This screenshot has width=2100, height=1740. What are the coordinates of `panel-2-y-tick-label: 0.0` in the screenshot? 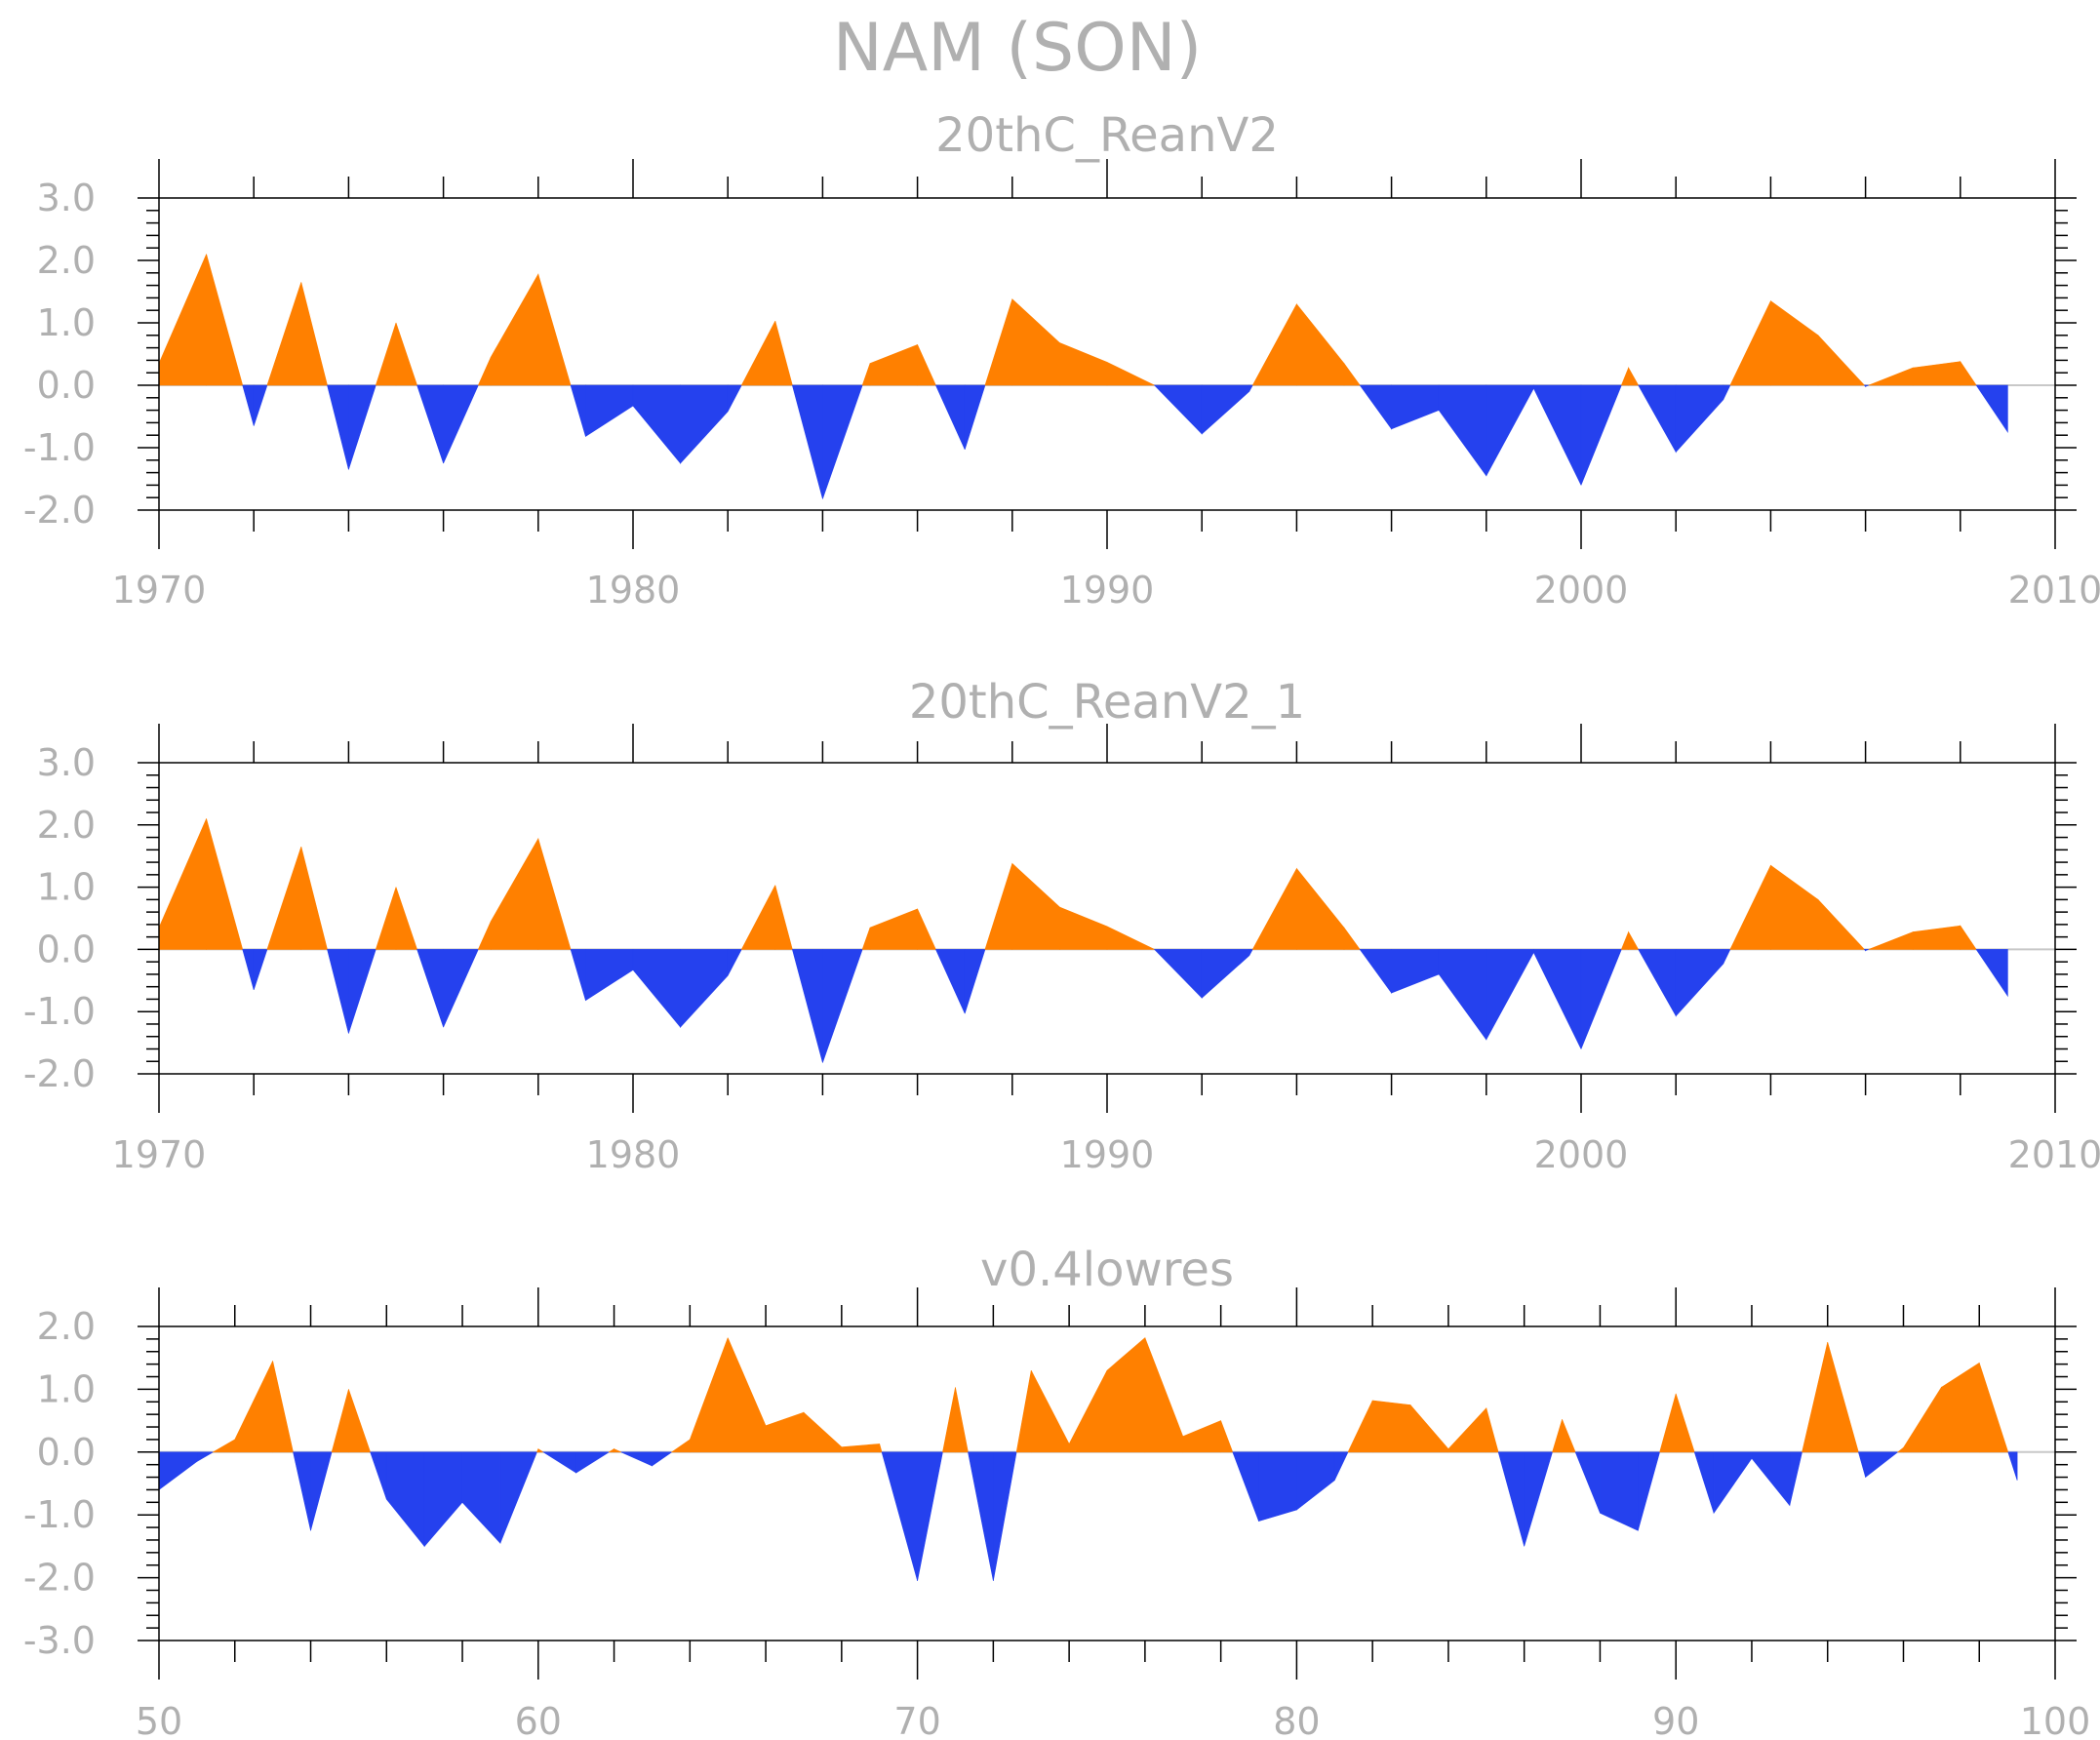 It's located at (67, 949).